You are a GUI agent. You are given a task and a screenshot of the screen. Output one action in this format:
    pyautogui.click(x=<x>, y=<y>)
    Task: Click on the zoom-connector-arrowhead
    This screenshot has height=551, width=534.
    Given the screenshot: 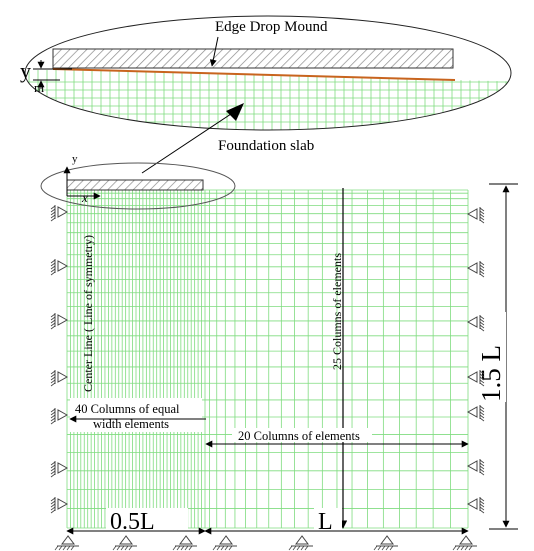 What is the action you would take?
    pyautogui.click(x=235, y=112)
    